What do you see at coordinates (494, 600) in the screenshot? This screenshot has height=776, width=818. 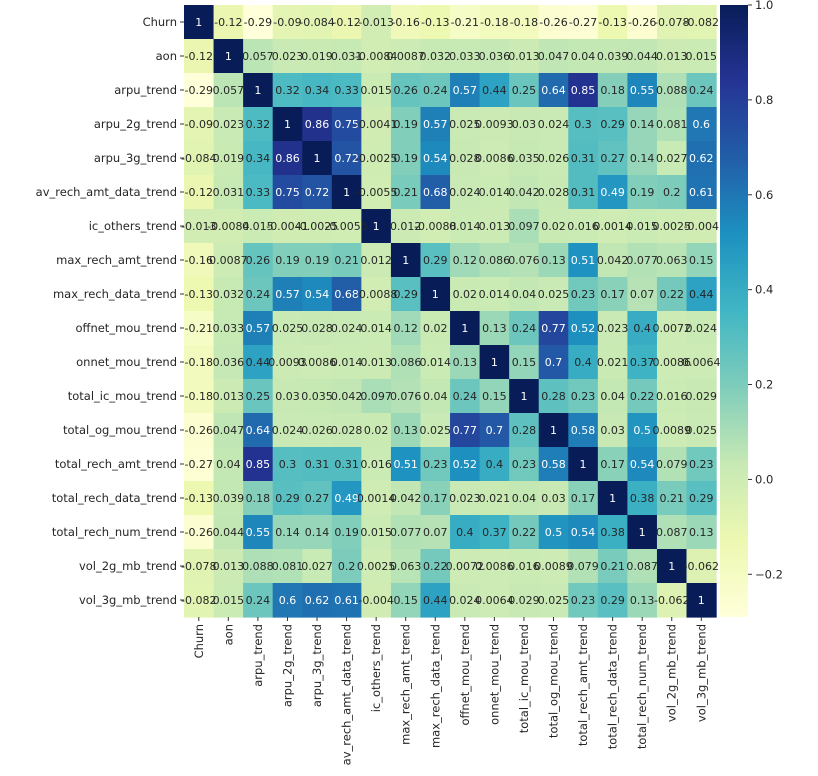 I see `cell-annotation-17-10: 0.0064` at bounding box center [494, 600].